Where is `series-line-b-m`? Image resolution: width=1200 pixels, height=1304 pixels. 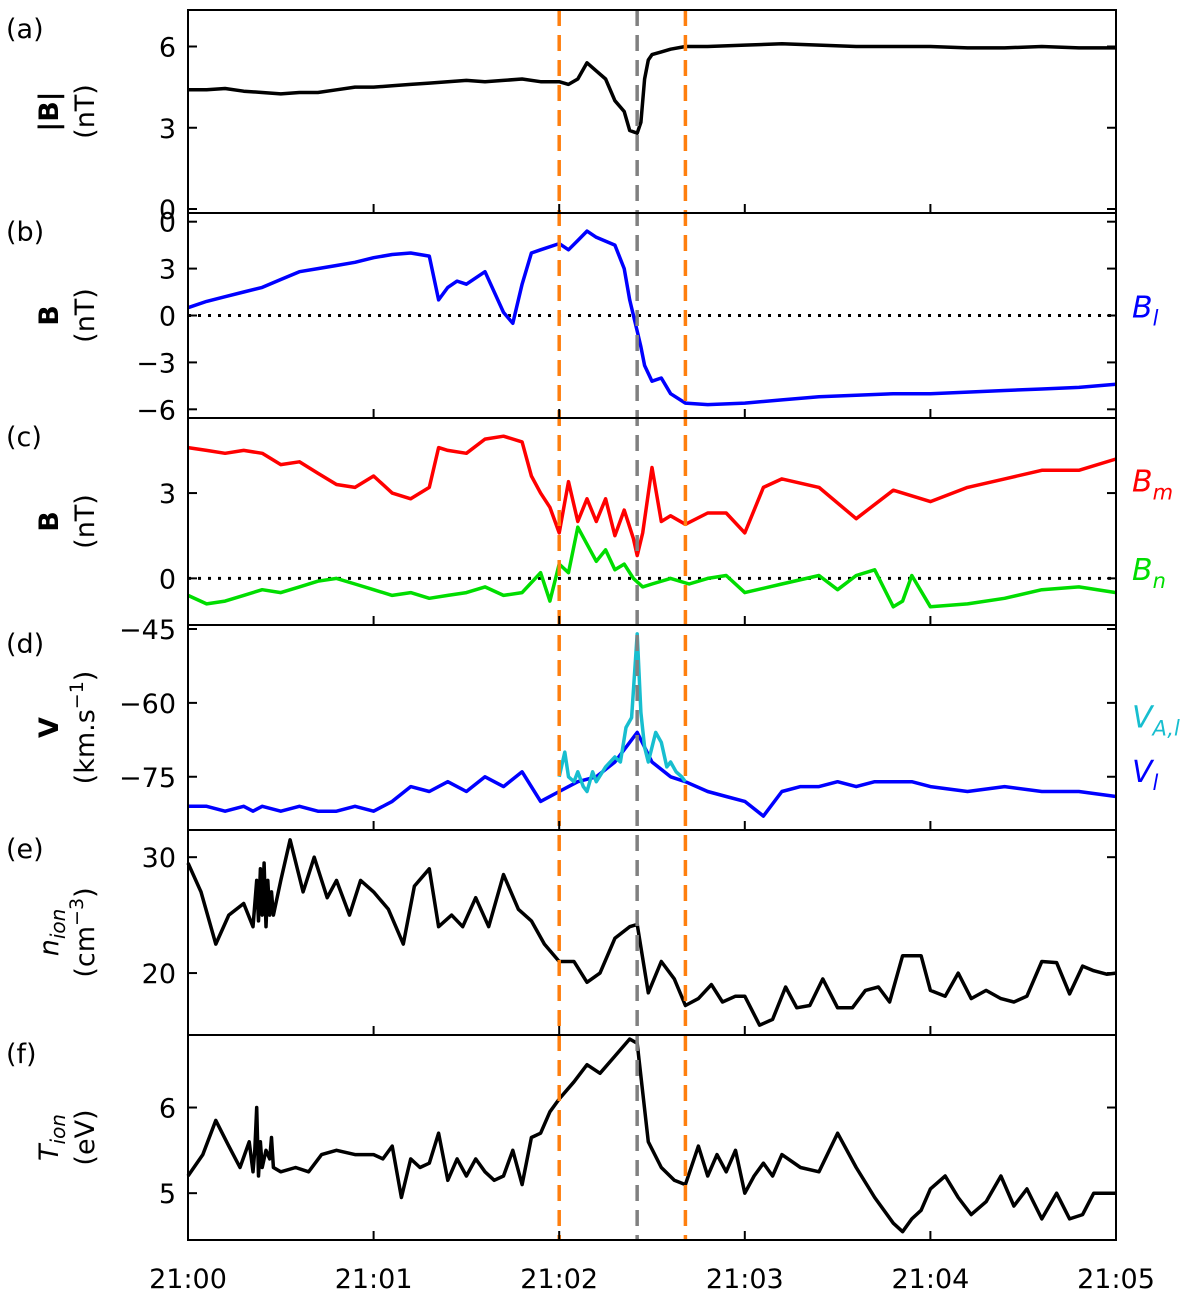 series-line-b-m is located at coordinates (652, 496).